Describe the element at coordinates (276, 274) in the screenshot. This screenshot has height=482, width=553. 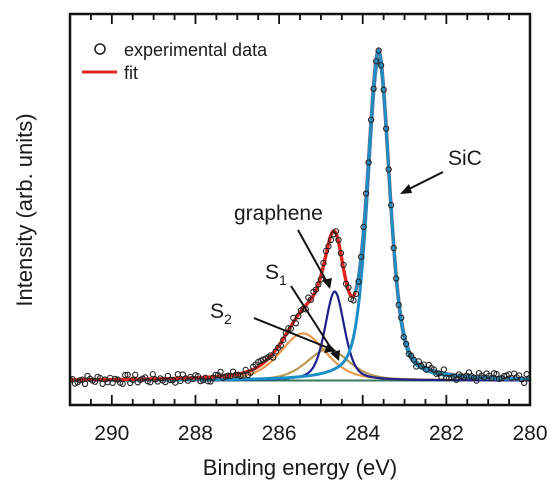
I see `annotation-s1: S1` at that location.